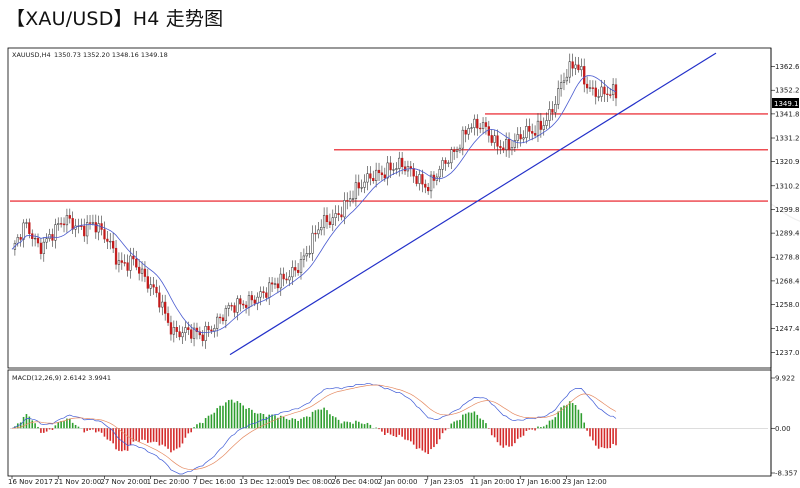 This screenshot has width=800, height=488. Describe the element at coordinates (354, 482) in the screenshot. I see `time-tick-label: 26 Dec 04:00` at that location.